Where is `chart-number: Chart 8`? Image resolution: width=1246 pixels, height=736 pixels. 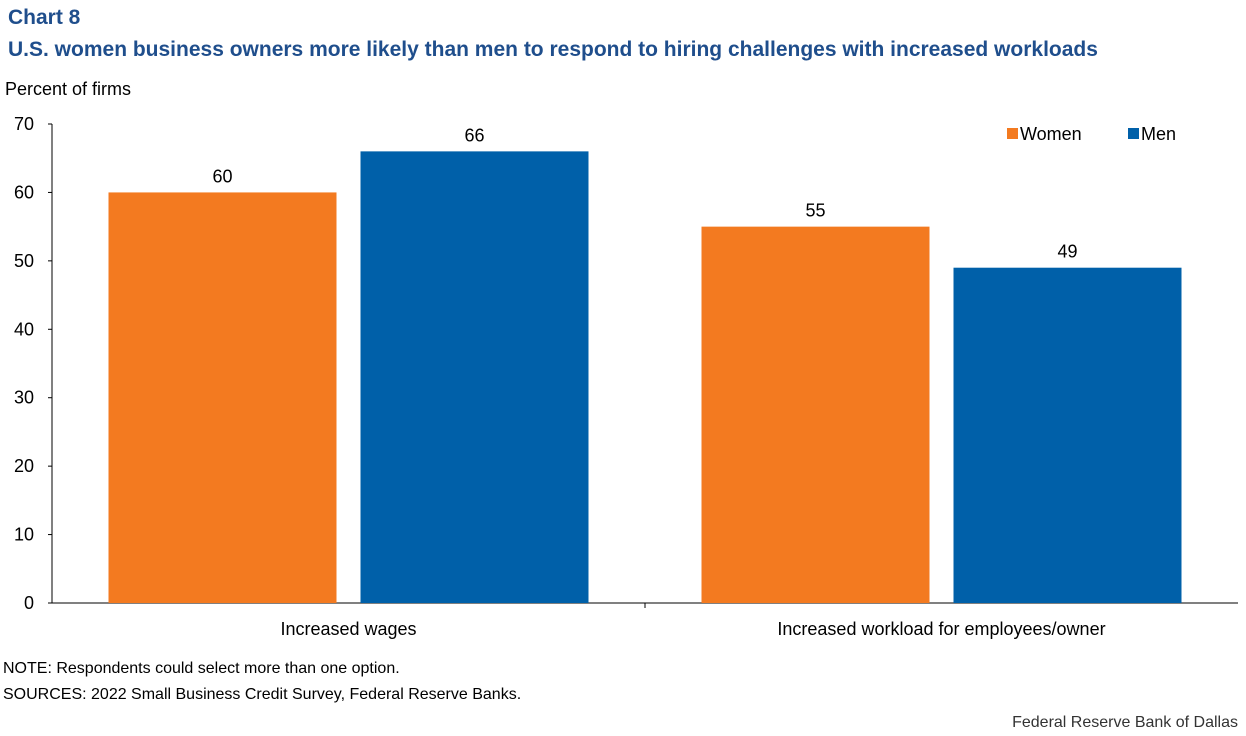
chart-number: Chart 8 is located at coordinates (44, 17).